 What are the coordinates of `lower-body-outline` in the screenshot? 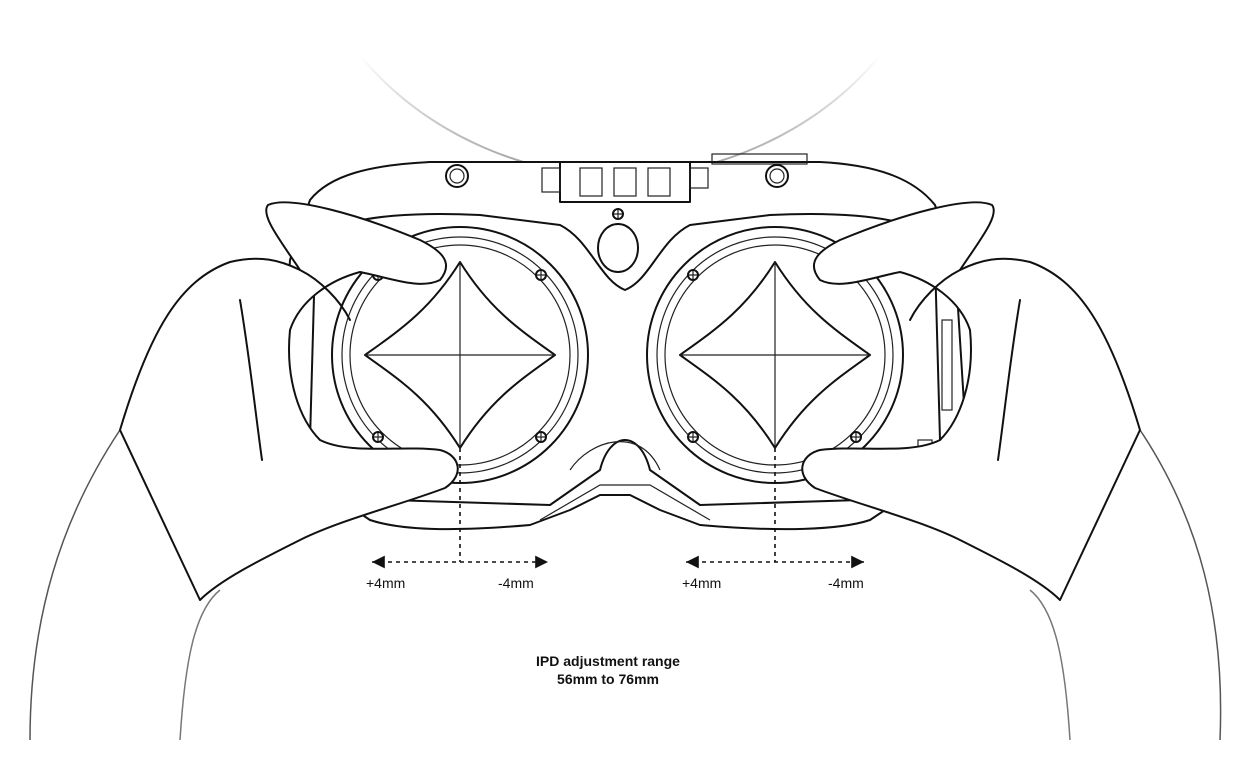 It's located at (625, 665).